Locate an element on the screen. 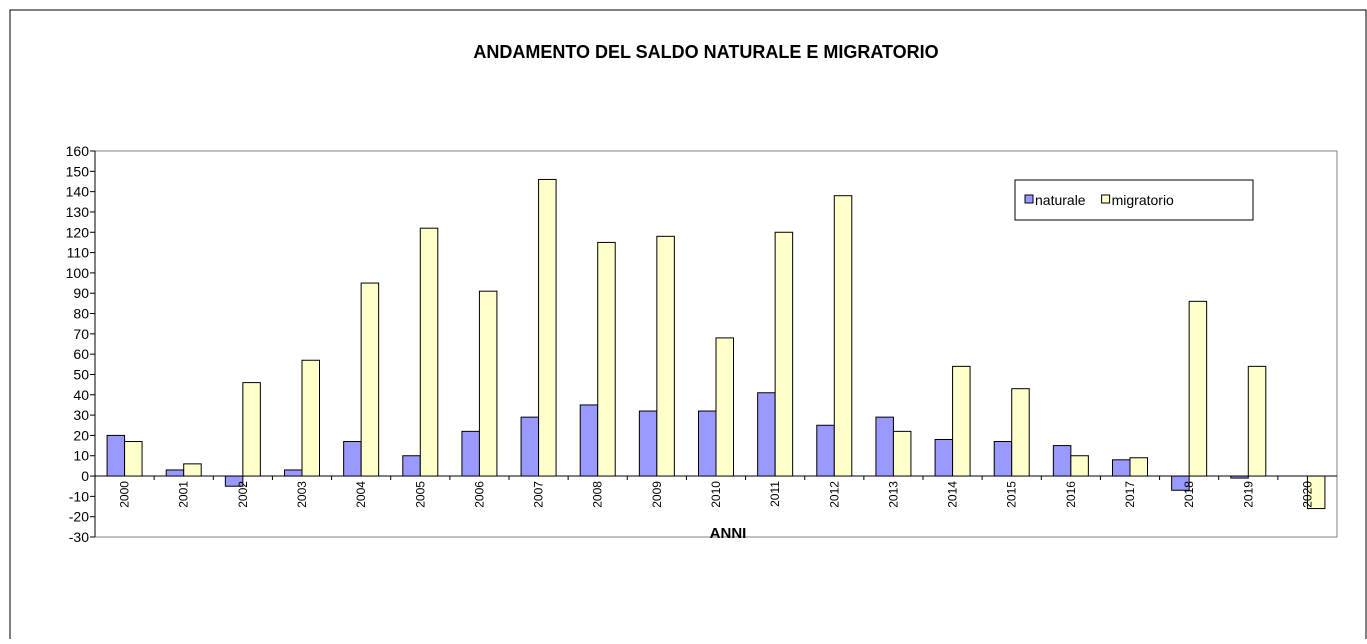 Image resolution: width=1367 pixels, height=644 pixels. x-tick-label: 2013 is located at coordinates (893, 494).